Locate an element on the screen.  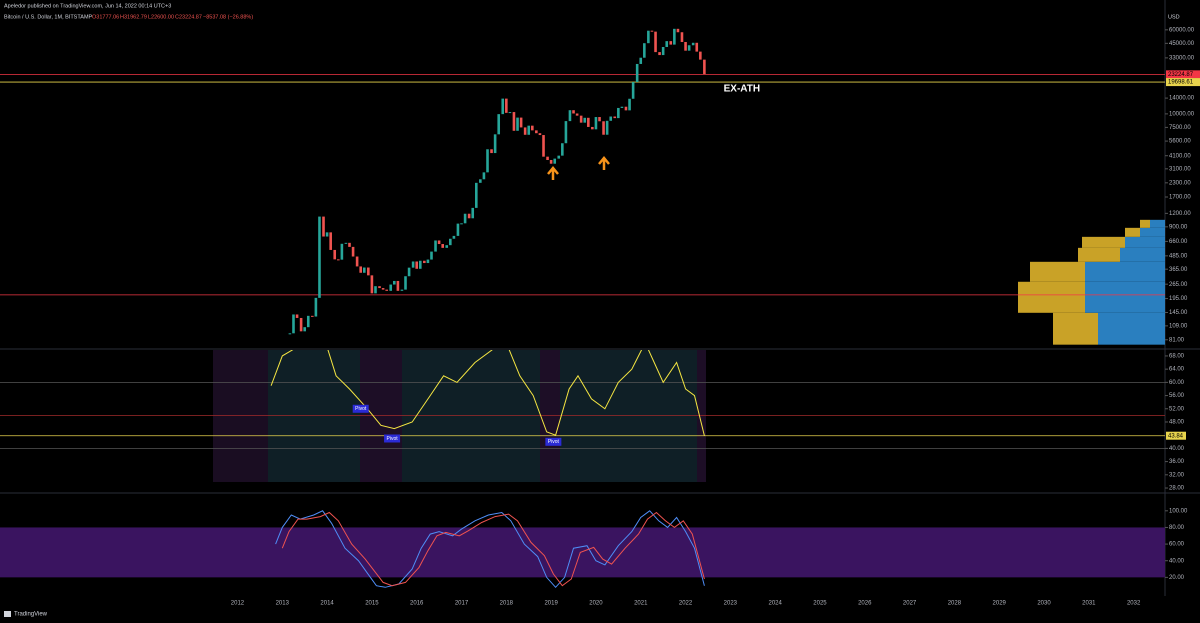
y-tick-label: 14000.00 is located at coordinates (1182, 99).